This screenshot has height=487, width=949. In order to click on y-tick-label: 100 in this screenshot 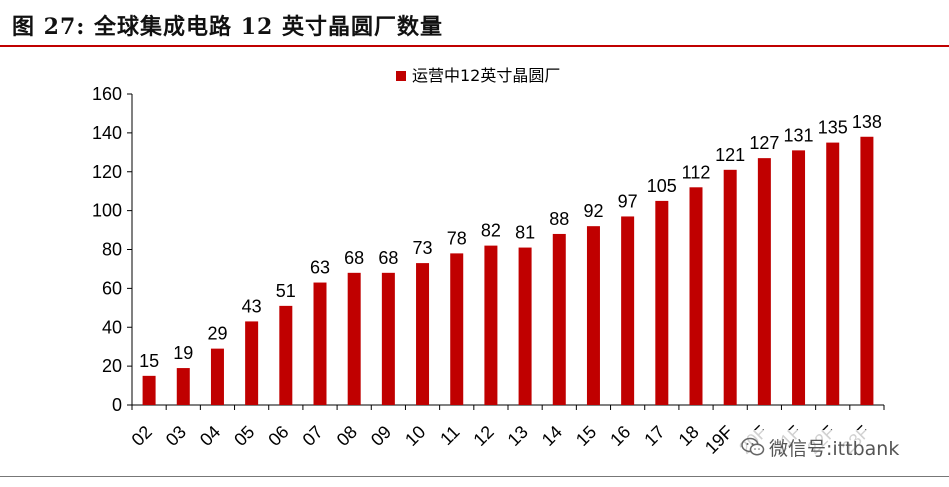, I will do `click(107, 211)`.